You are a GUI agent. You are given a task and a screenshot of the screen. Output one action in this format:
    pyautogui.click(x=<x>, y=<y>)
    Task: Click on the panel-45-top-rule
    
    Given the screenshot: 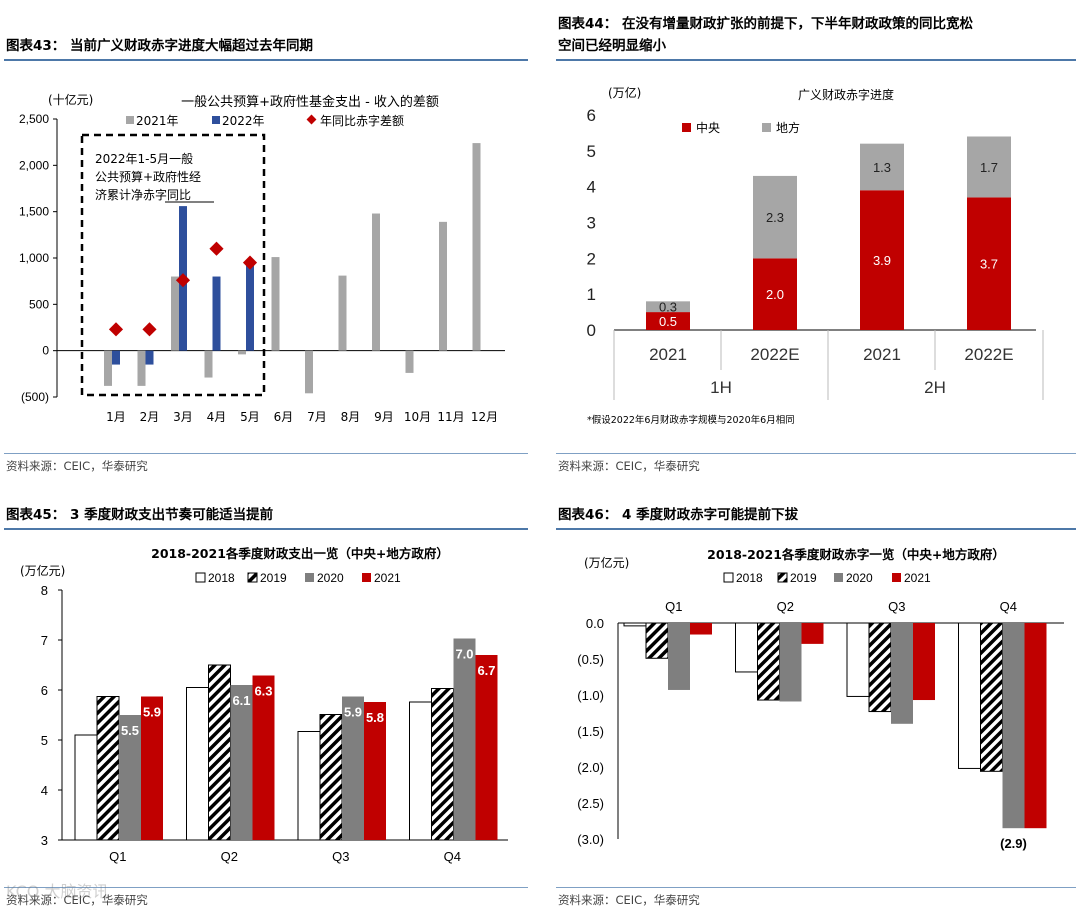 What is the action you would take?
    pyautogui.click(x=266, y=529)
    